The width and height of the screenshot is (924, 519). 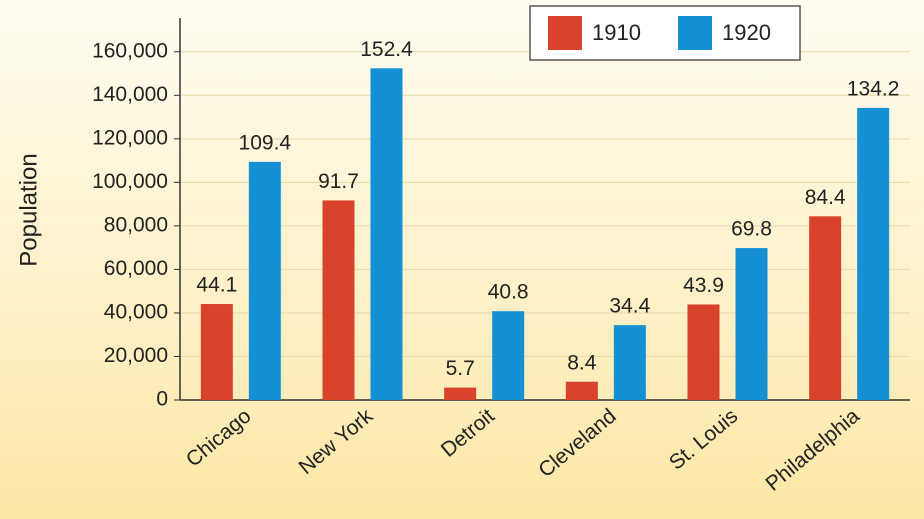 What do you see at coordinates (703, 285) in the screenshot?
I see `data-label: 43.9` at bounding box center [703, 285].